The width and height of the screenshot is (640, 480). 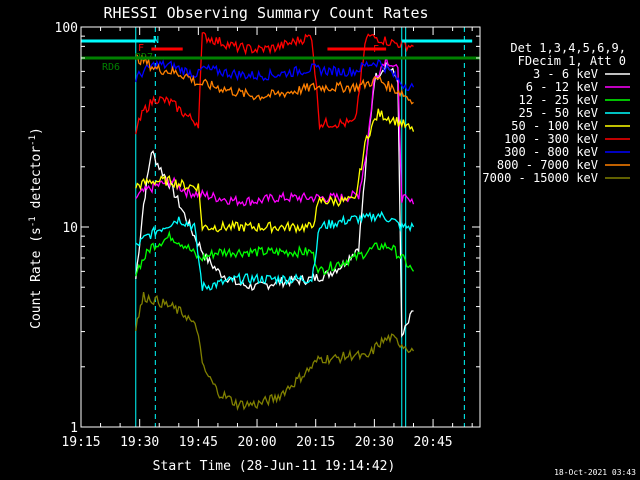 What do you see at coordinates (568, 48) in the screenshot?
I see `legend-header-line-1: Det 1,3,4,5,6,9,` at bounding box center [568, 48].